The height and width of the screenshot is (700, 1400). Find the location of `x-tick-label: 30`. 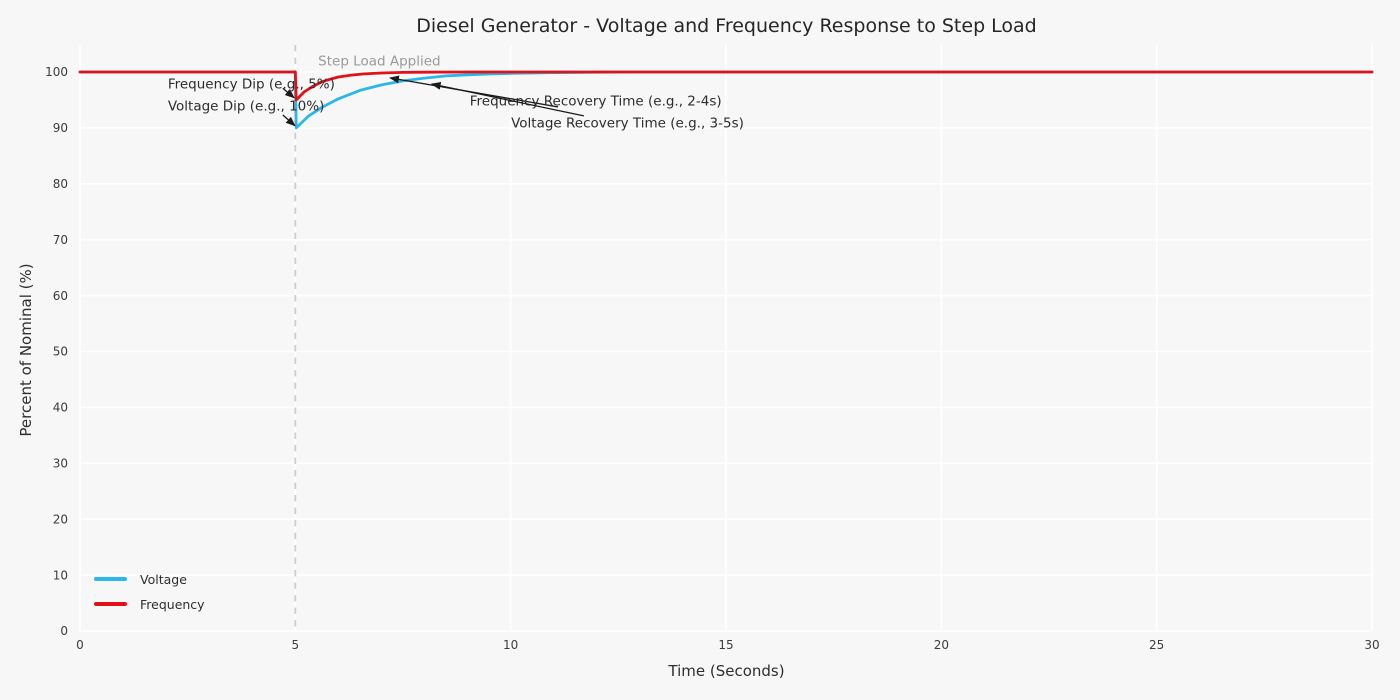

x-tick-label: 30 is located at coordinates (1371, 645).